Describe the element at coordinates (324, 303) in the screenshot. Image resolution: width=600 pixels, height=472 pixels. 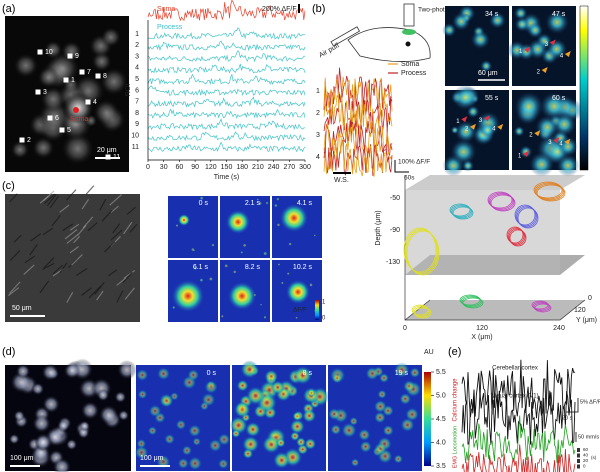
I see `colorbar-tick: 1` at that location.